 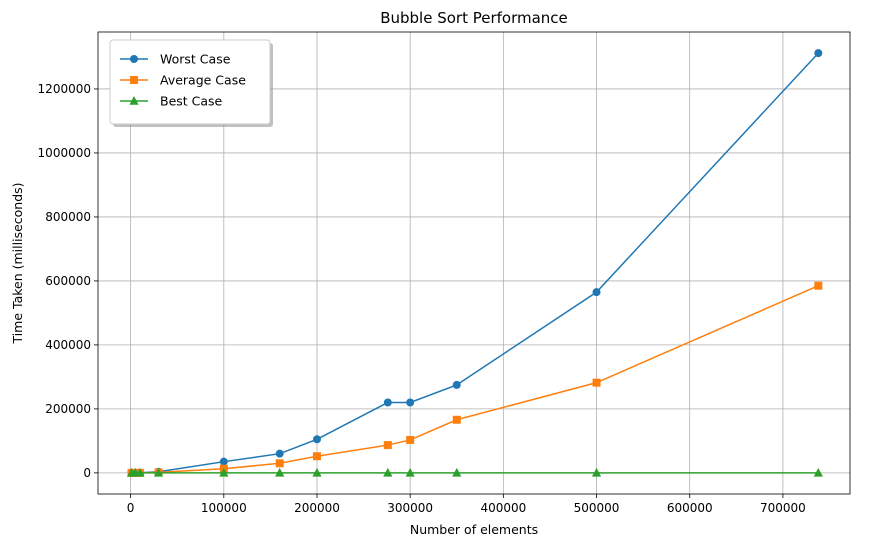 I want to click on y-tick-label: 600000, so click(x=68, y=281).